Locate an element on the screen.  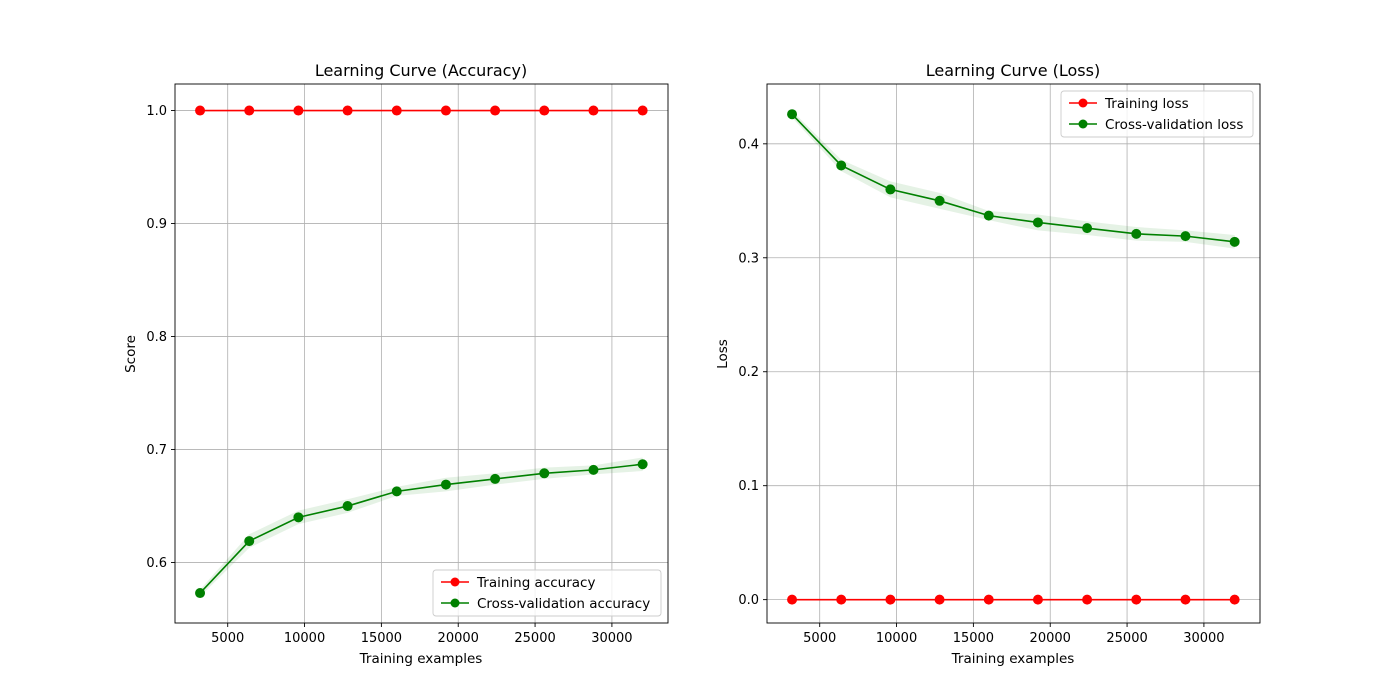
accuracy-x-tick-label: 15000 is located at coordinates (381, 638).